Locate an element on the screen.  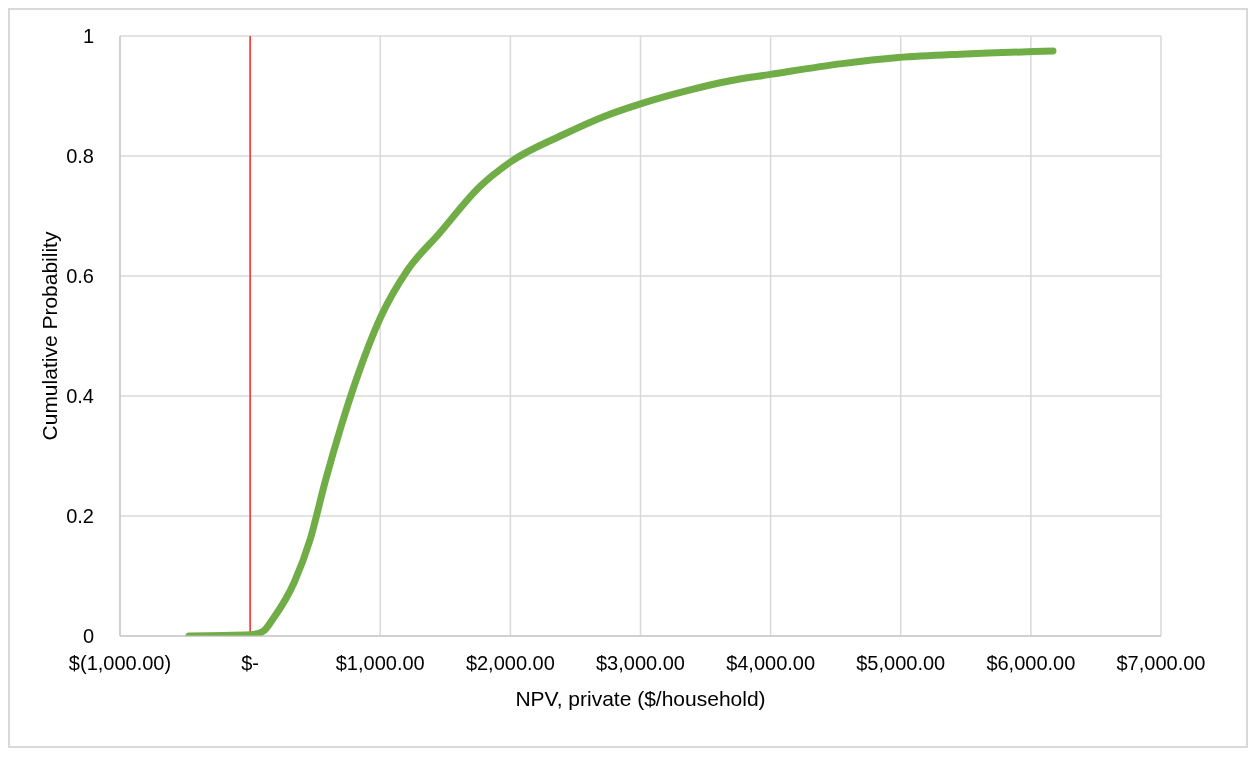
x-axis-title: NPV, private ($/household) is located at coordinates (640, 698).